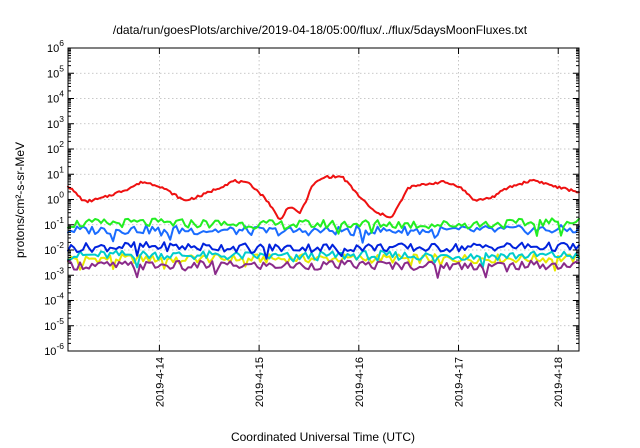  I want to click on y-tick-label: 10¹, so click(55, 172).